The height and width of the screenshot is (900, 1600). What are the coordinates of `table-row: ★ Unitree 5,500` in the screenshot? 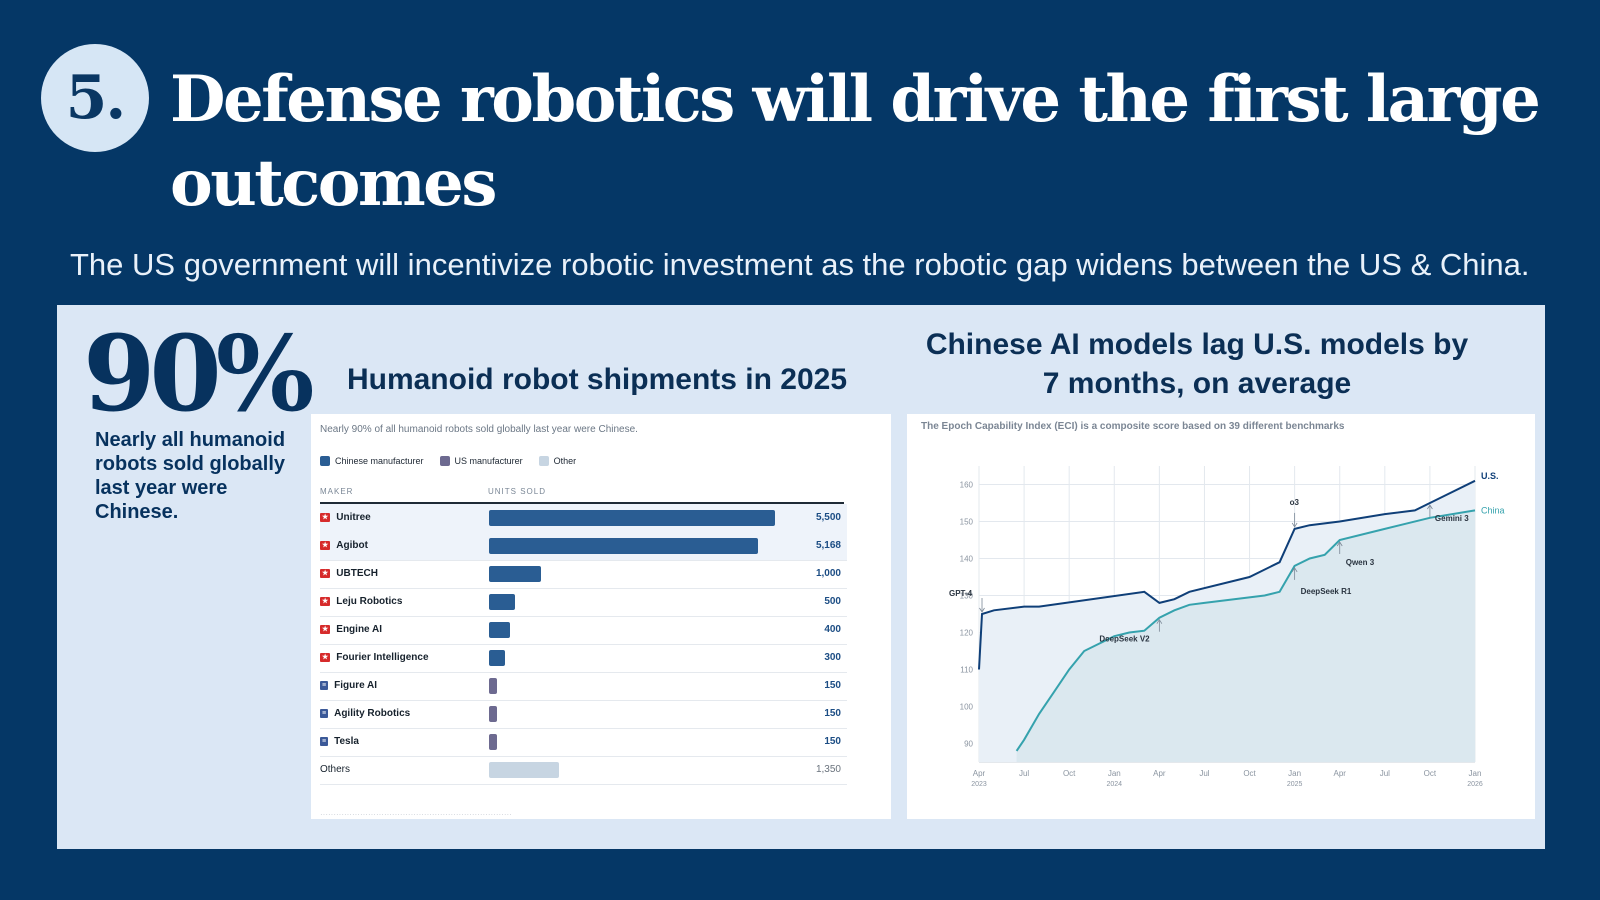 It's located at (583, 518).